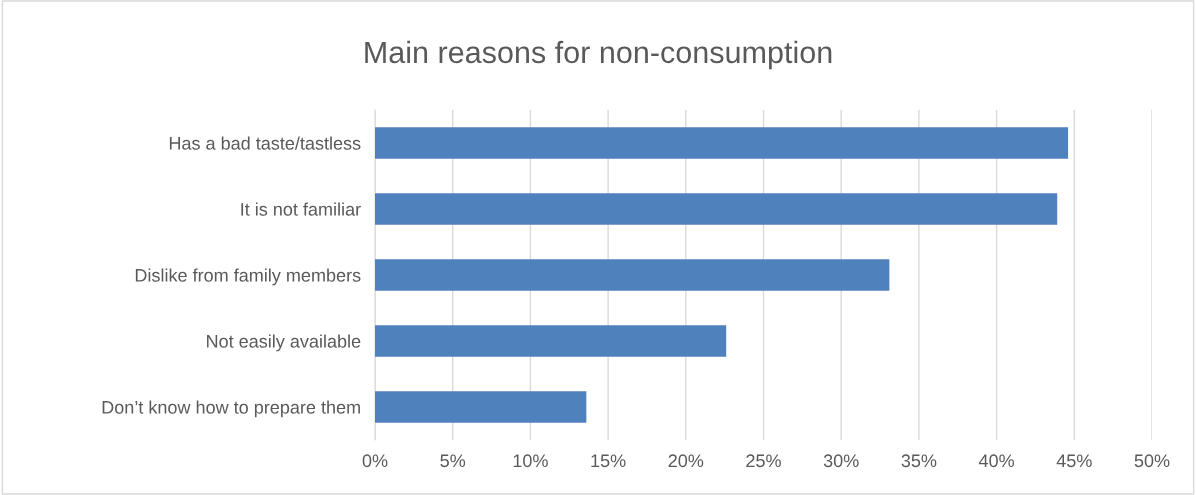 The width and height of the screenshot is (1196, 495). I want to click on x-tick-label: 40%, so click(996, 461).